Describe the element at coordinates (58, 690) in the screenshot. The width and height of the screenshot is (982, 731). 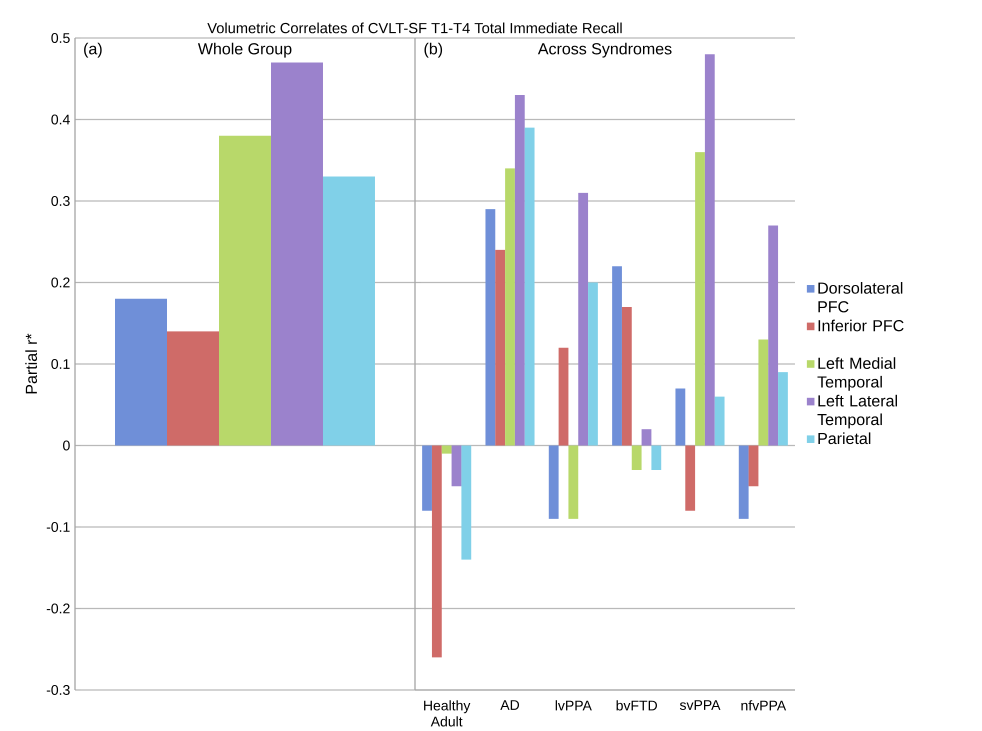
I see `y-tick-label: -0.3` at that location.